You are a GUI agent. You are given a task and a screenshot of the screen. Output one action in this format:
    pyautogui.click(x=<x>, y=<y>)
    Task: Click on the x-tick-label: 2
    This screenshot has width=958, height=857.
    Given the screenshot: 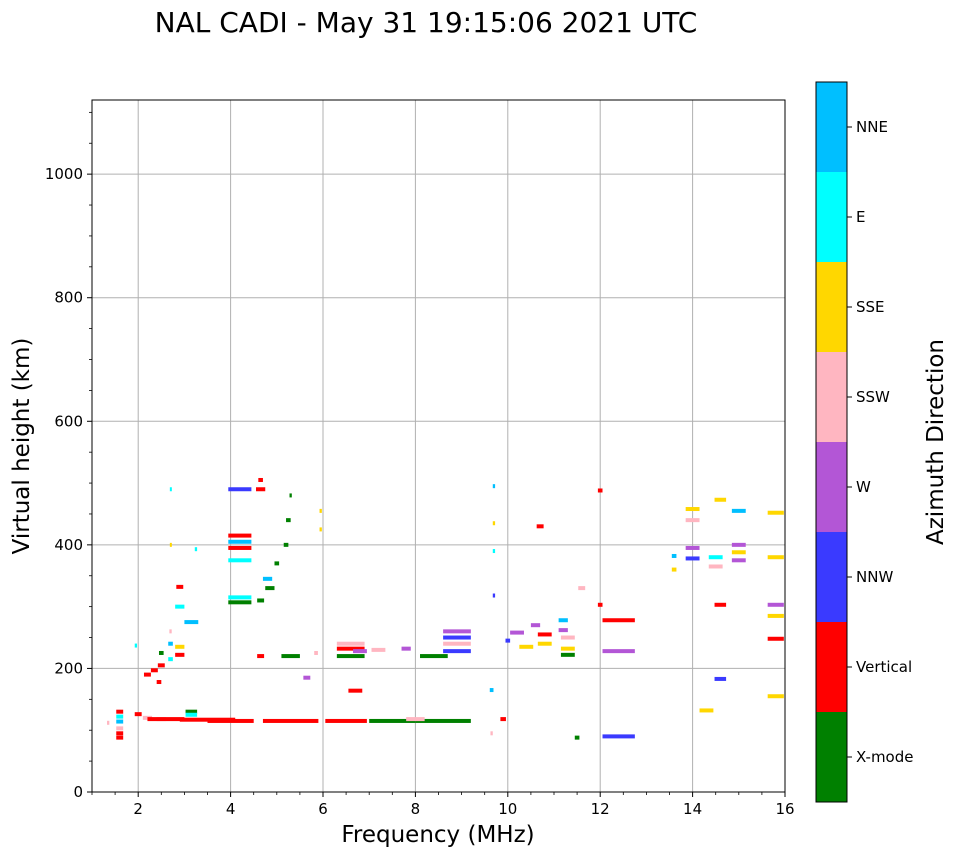 What is the action you would take?
    pyautogui.click(x=138, y=809)
    